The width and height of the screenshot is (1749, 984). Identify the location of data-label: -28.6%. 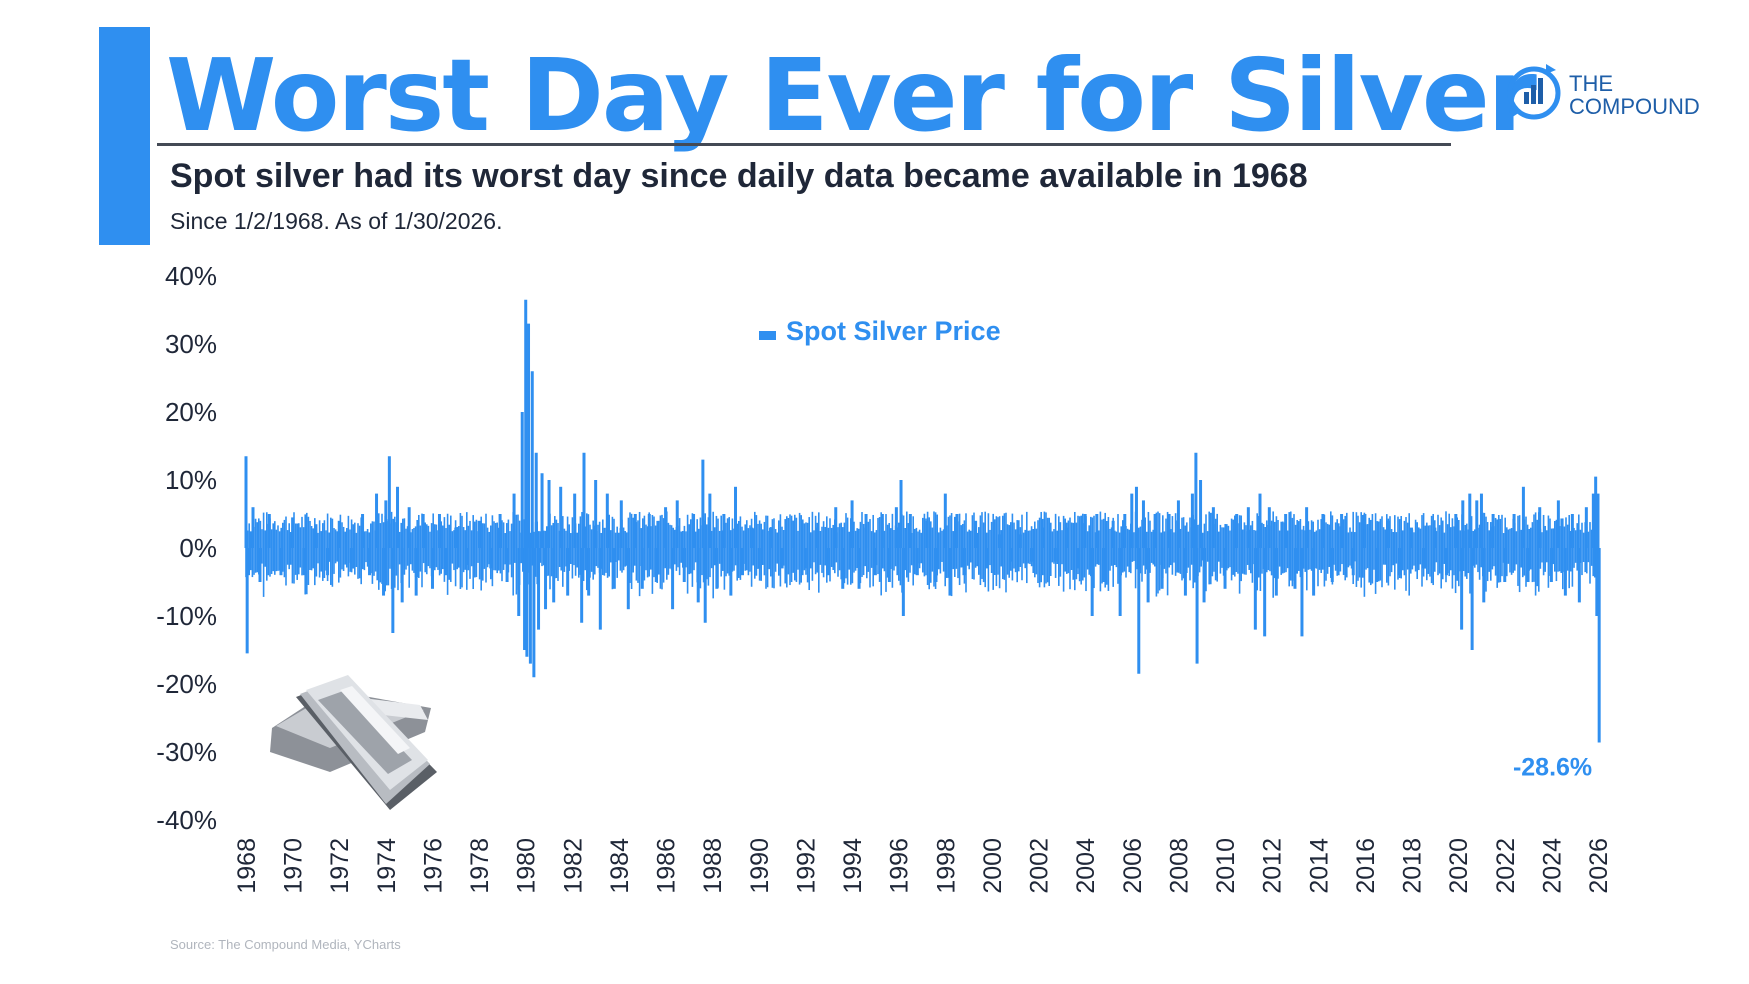
(1552, 767).